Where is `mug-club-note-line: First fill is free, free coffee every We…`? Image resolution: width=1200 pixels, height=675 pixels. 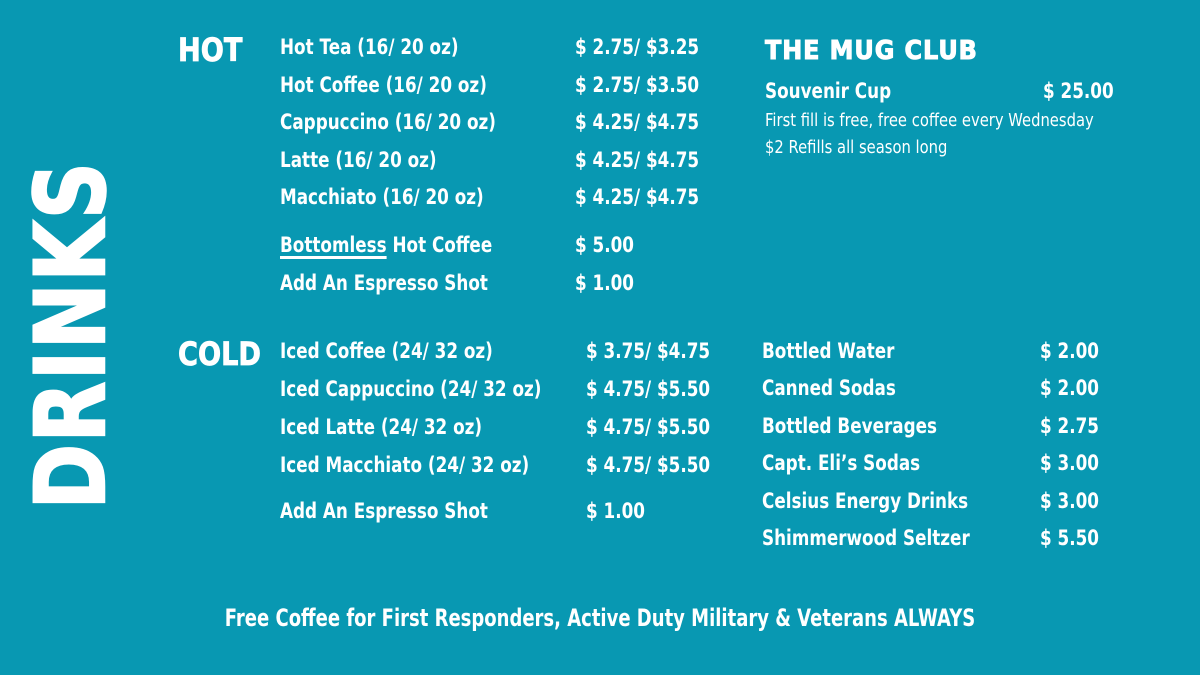 mug-club-note-line: First fill is free, free coffee every We… is located at coordinates (929, 120).